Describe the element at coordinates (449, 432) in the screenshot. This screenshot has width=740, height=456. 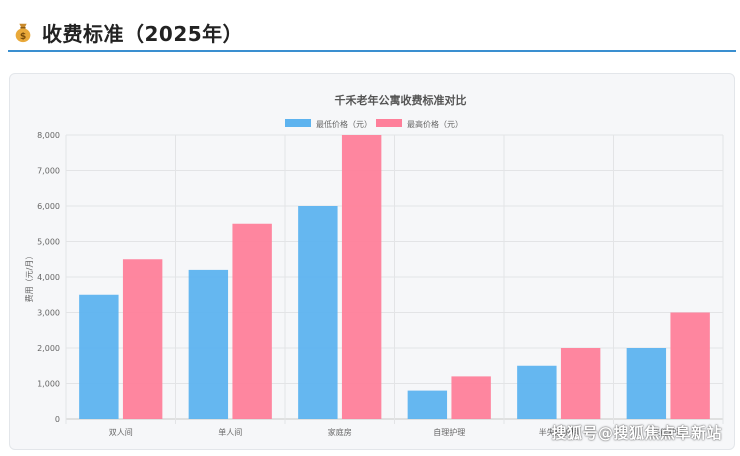
I see `x-tick-label: 自理护理` at that location.